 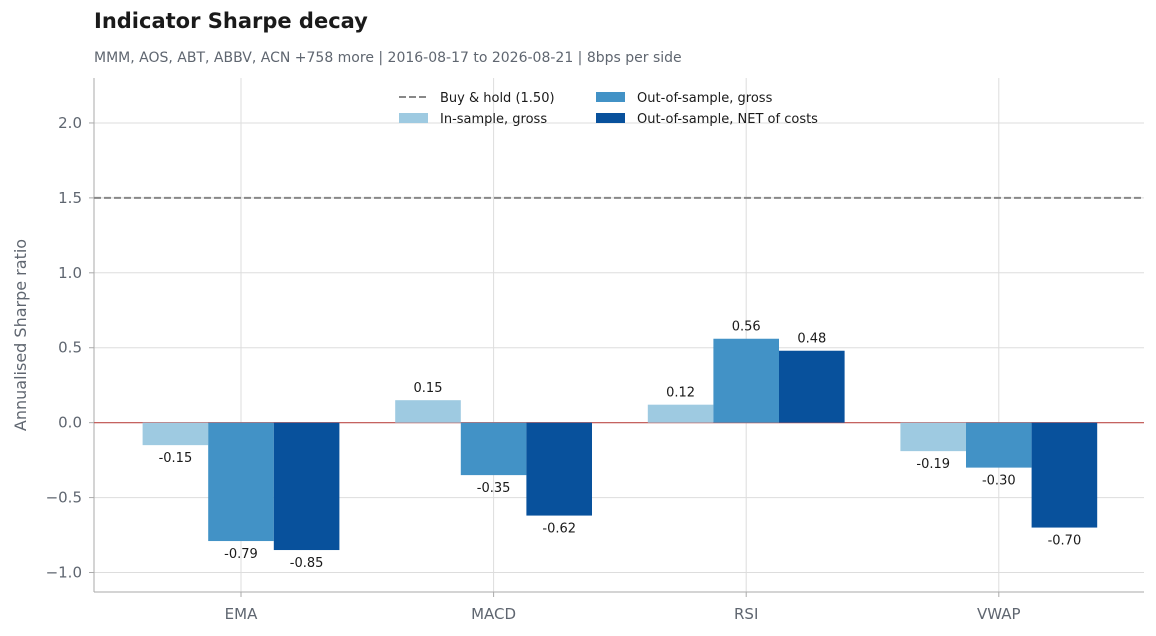 I want to click on legend-label: Out-of-sample, gross, so click(x=705, y=98).